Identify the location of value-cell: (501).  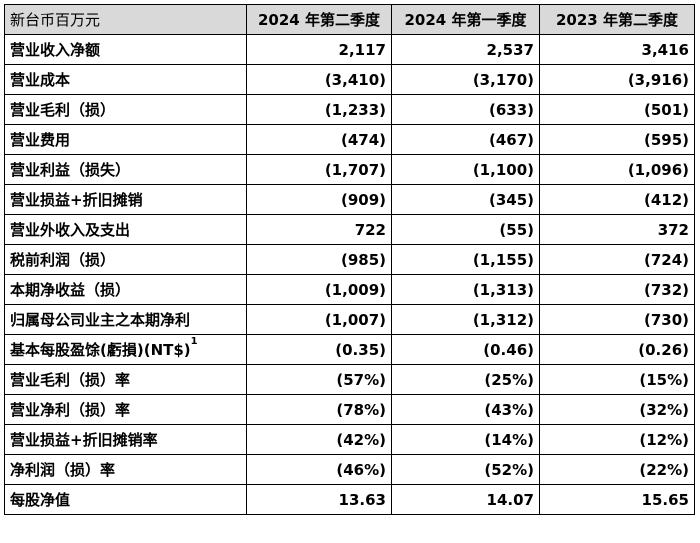
(617, 109).